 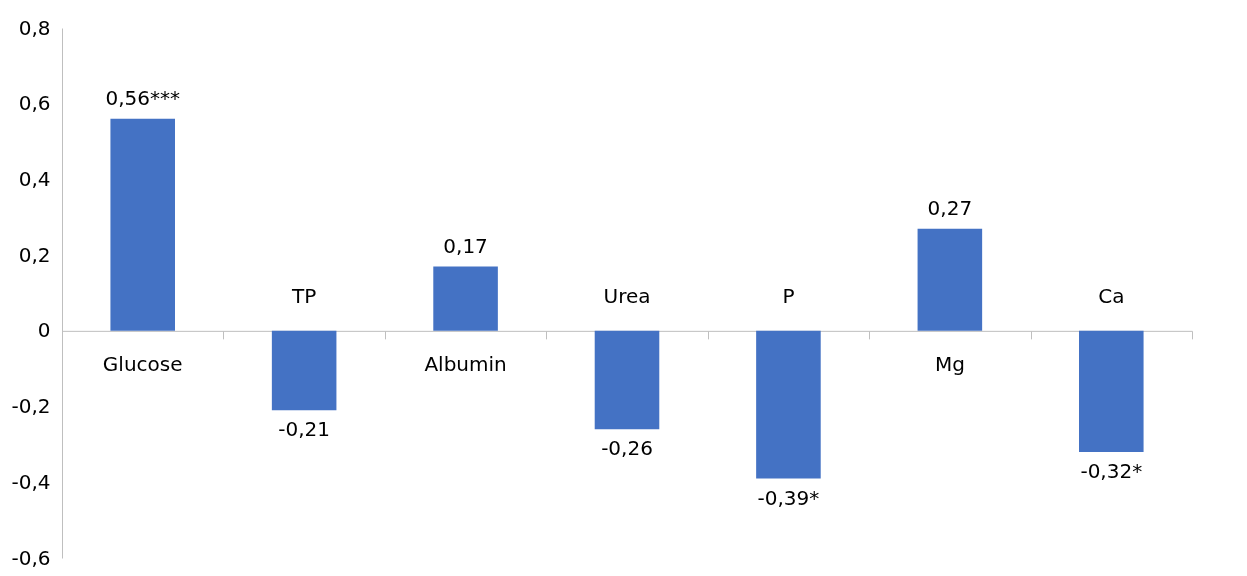 I want to click on y-tick-label: 0,2, so click(x=34, y=254).